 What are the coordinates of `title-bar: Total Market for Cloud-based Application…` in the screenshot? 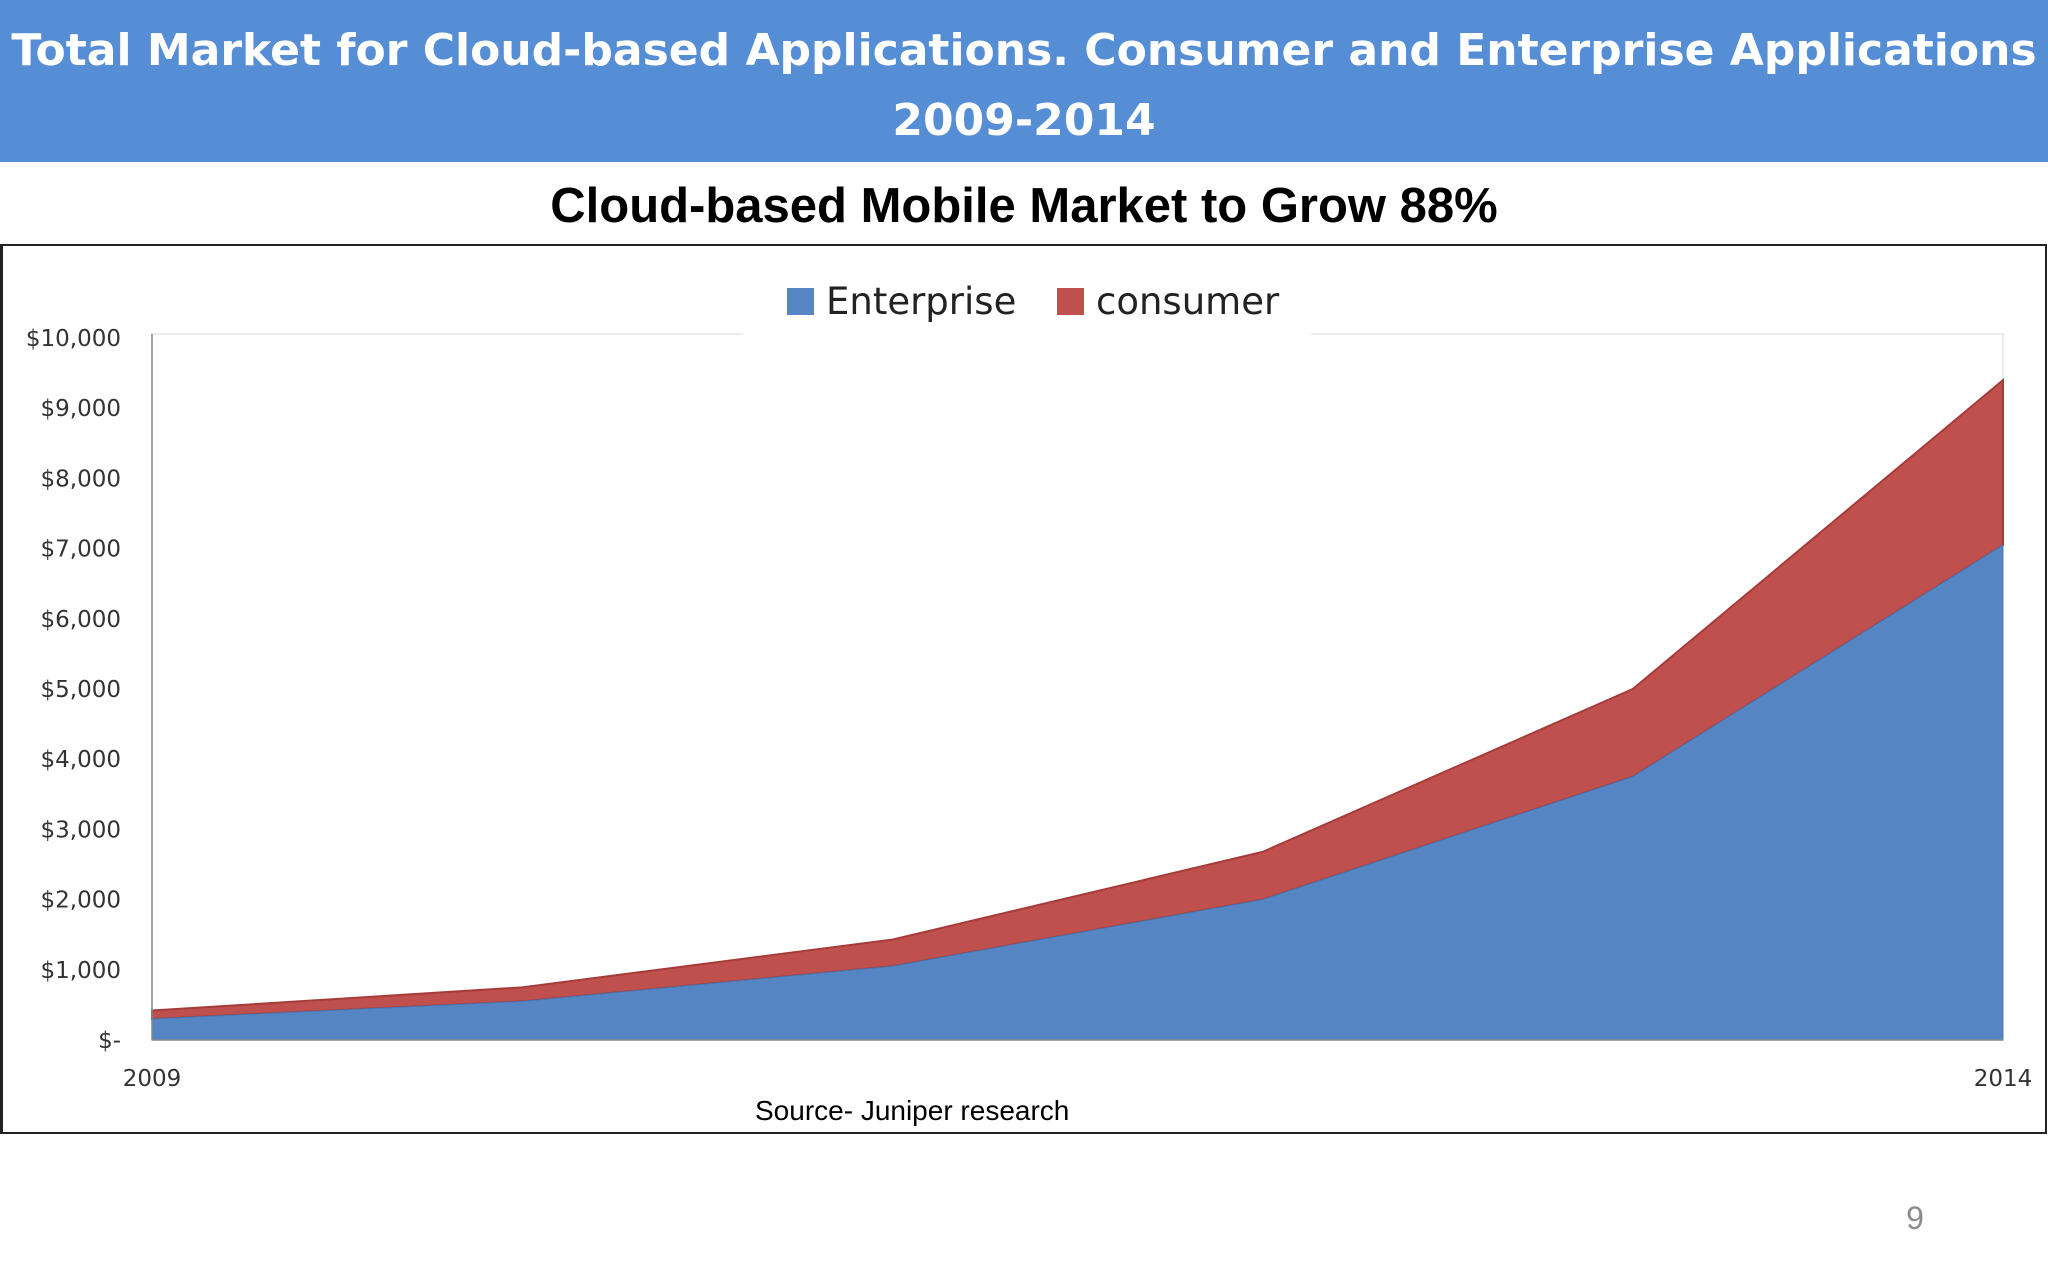 It's located at (1024, 81).